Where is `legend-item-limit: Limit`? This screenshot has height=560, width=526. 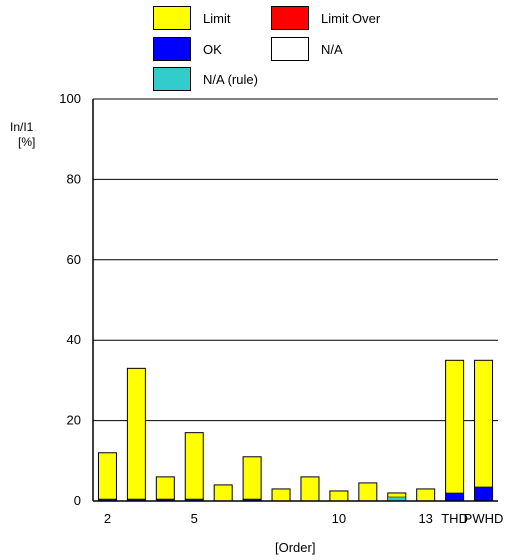 legend-item-limit: Limit is located at coordinates (191, 18).